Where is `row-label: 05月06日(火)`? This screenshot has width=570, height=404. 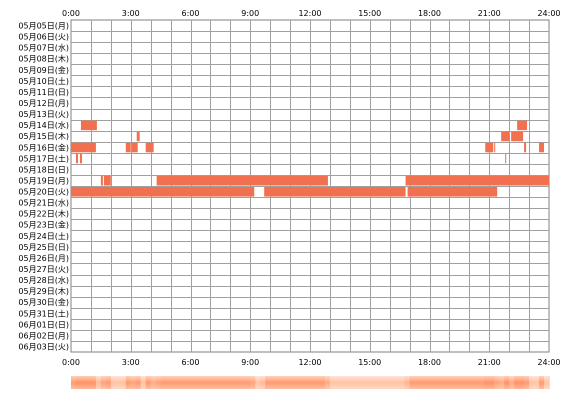 row-label: 05月06日(火) is located at coordinates (43, 37).